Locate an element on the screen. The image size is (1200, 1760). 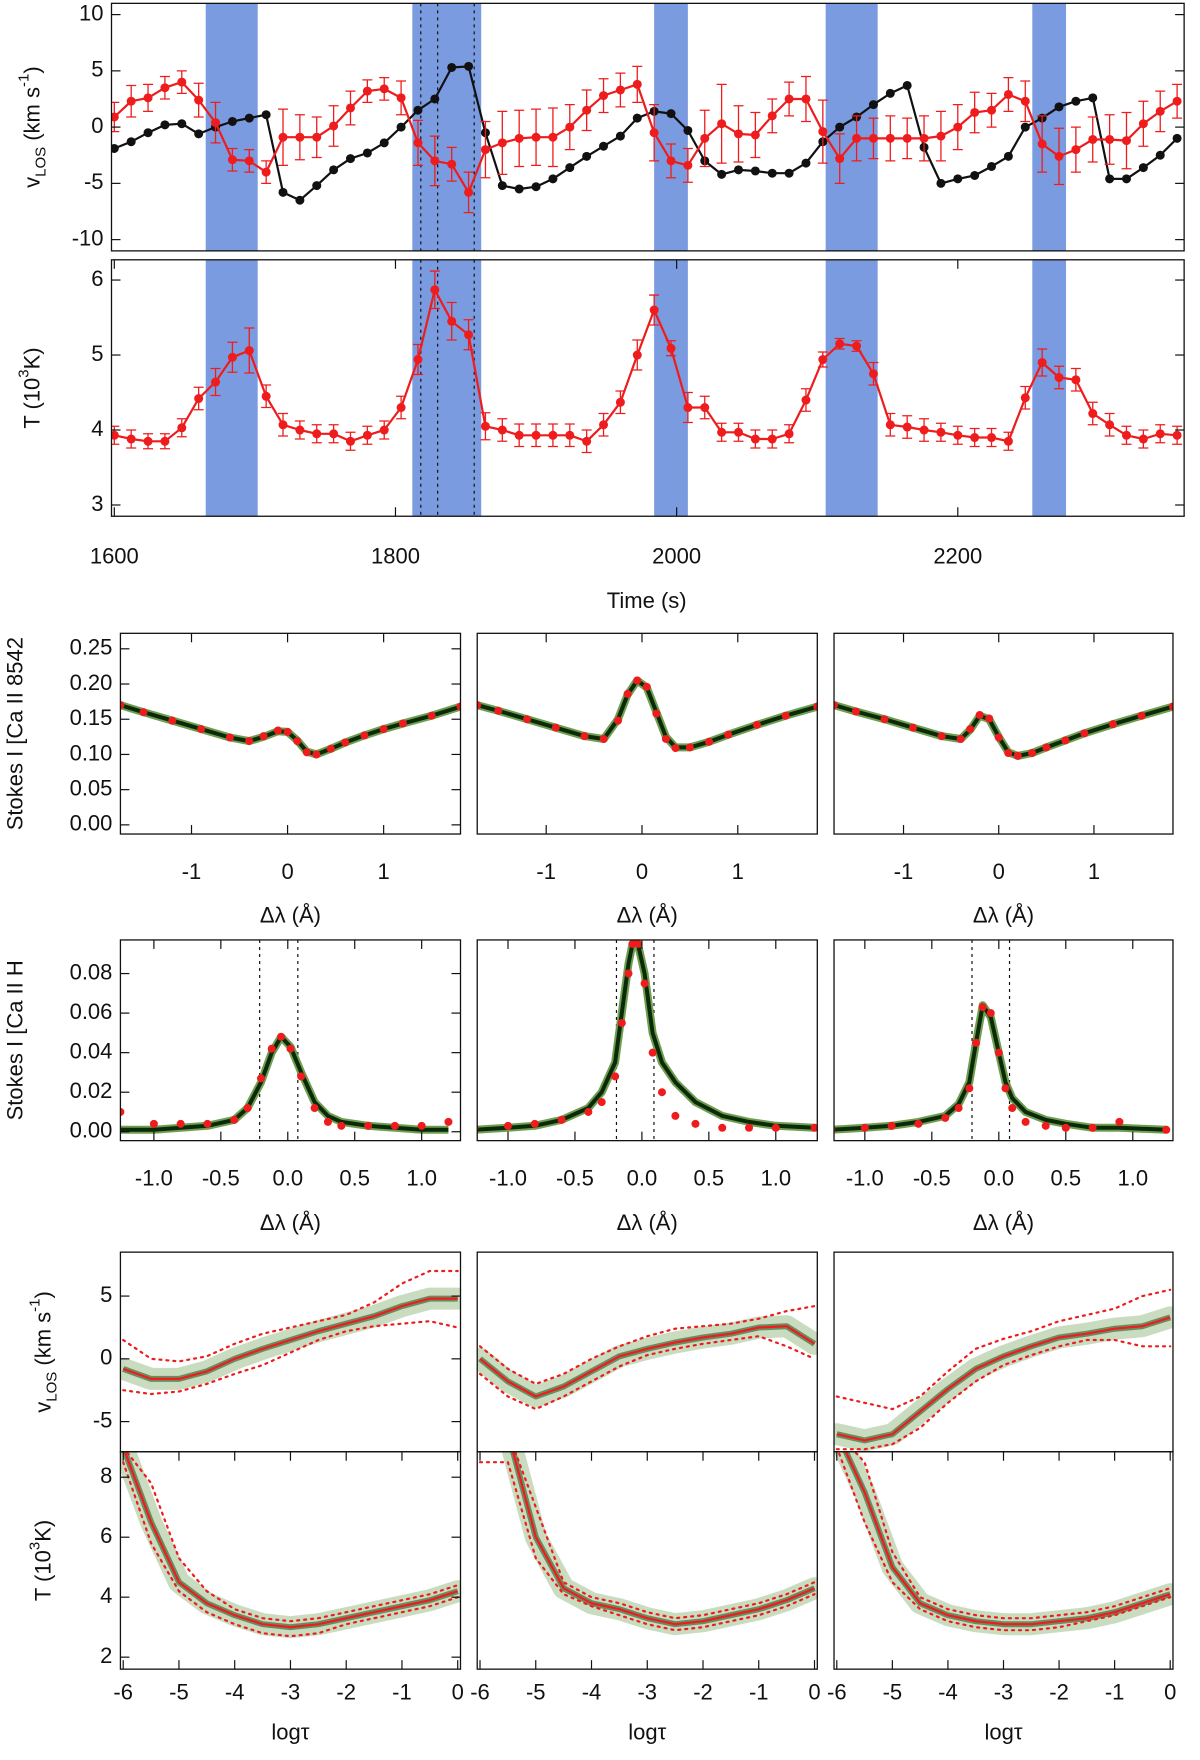
y-axis-label: vLOS (km s-1) is located at coordinates (44, 1352).